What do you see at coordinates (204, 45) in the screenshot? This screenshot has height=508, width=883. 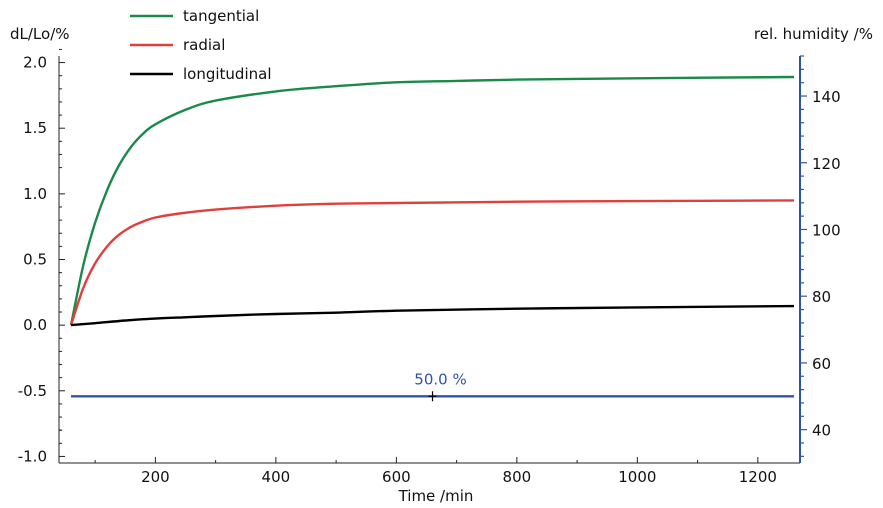 I see `legend-label-radial: radial` at bounding box center [204, 45].